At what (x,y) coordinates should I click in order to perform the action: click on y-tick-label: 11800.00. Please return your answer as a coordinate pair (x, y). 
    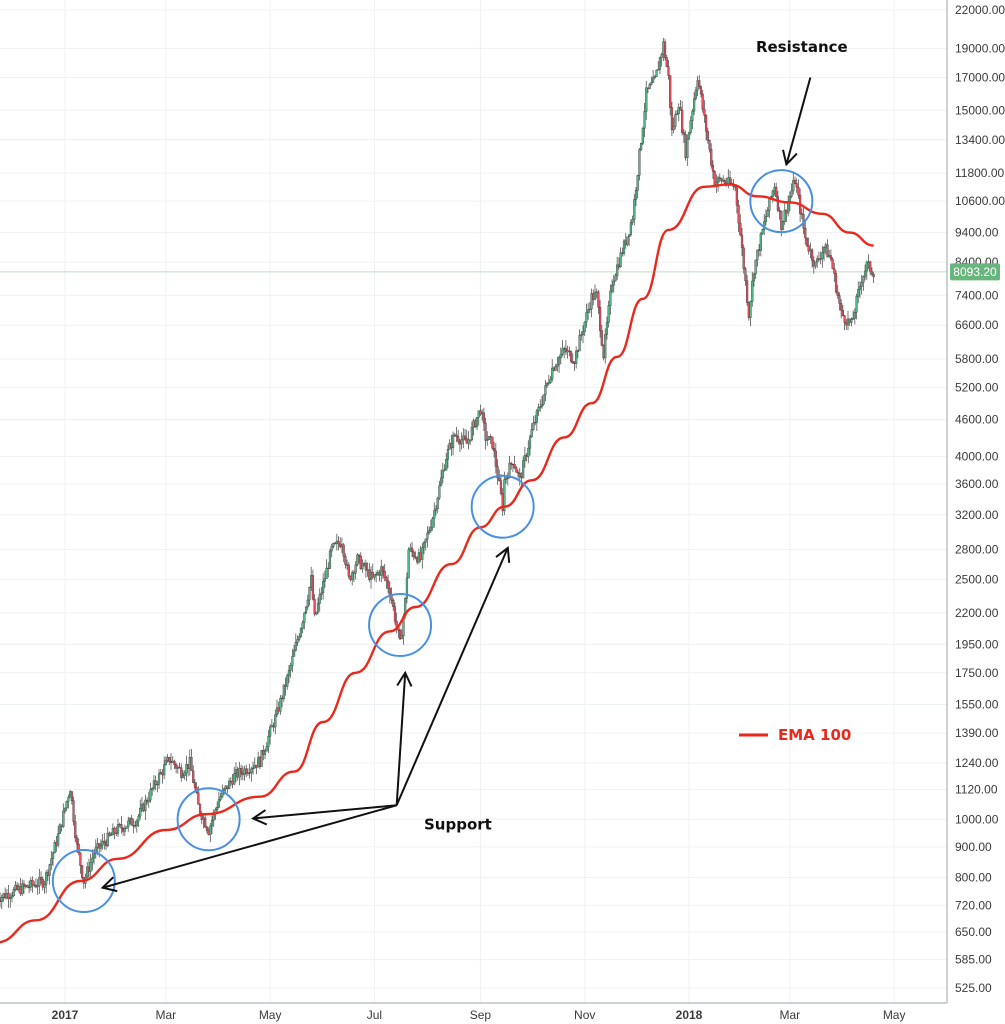
    Looking at the image, I should click on (979, 173).